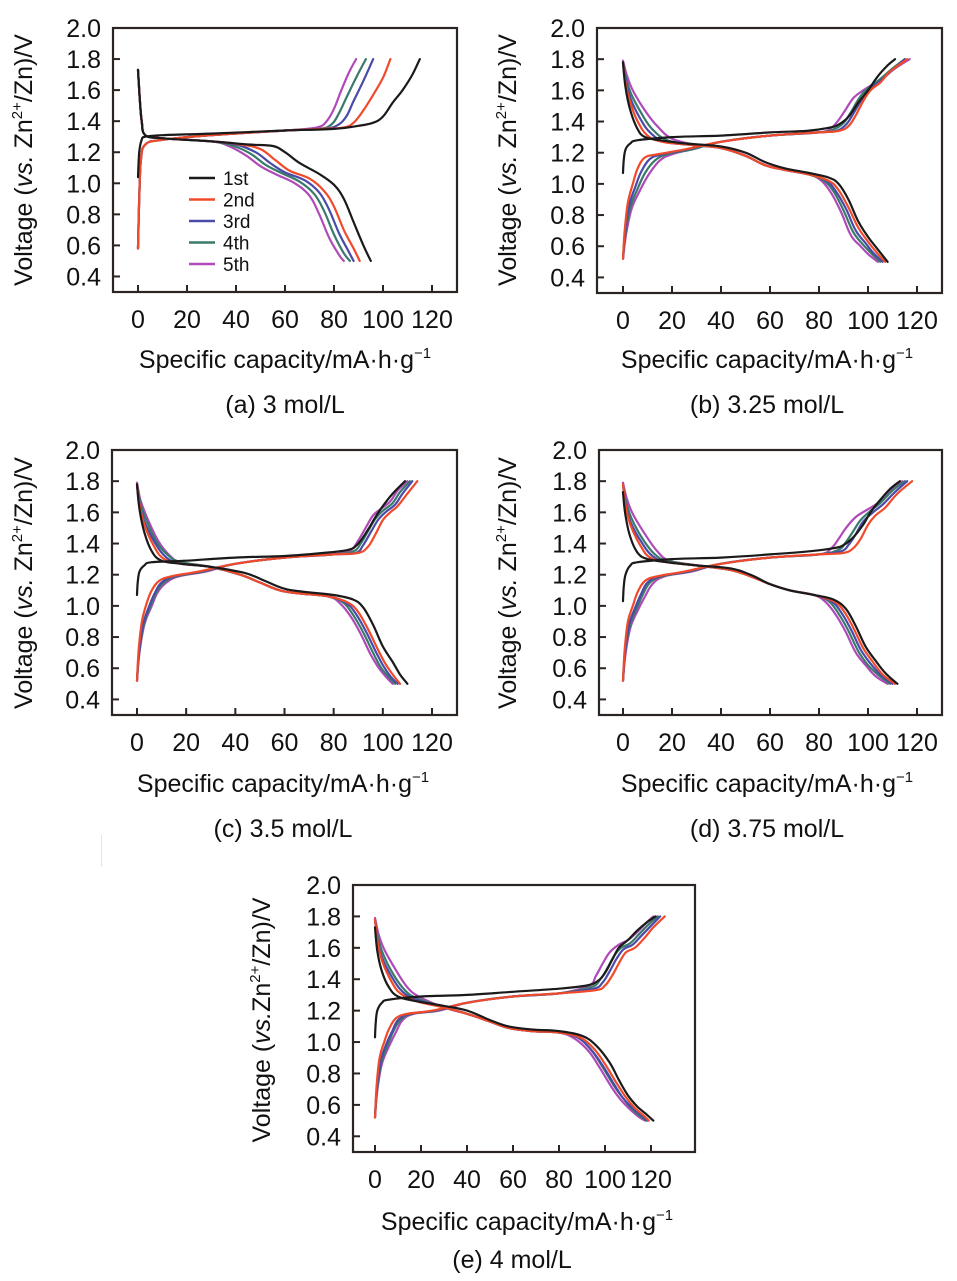  Describe the element at coordinates (236, 179) in the screenshot. I see `legend-label-1st: 1st` at that location.